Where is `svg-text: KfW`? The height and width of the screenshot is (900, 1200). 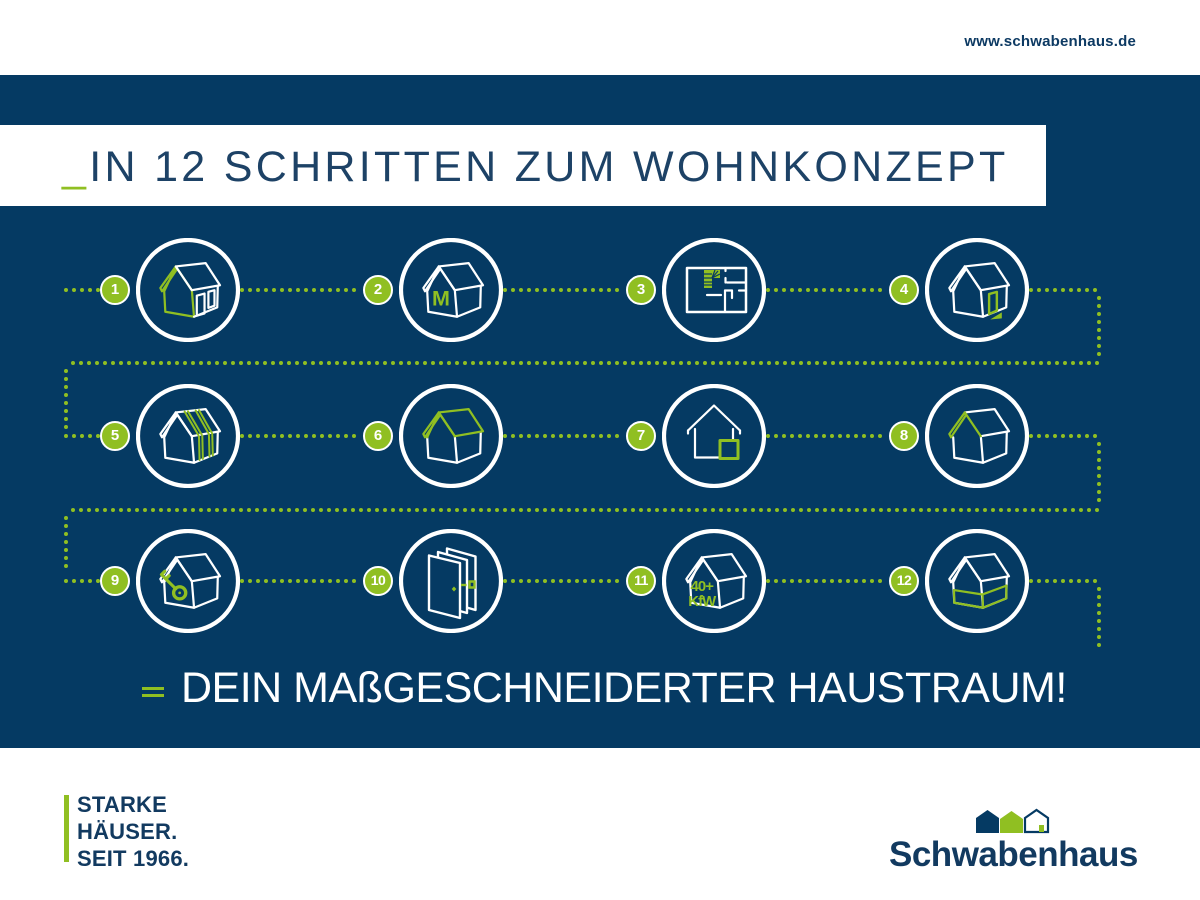 svg-text: KfW is located at coordinates (702, 602).